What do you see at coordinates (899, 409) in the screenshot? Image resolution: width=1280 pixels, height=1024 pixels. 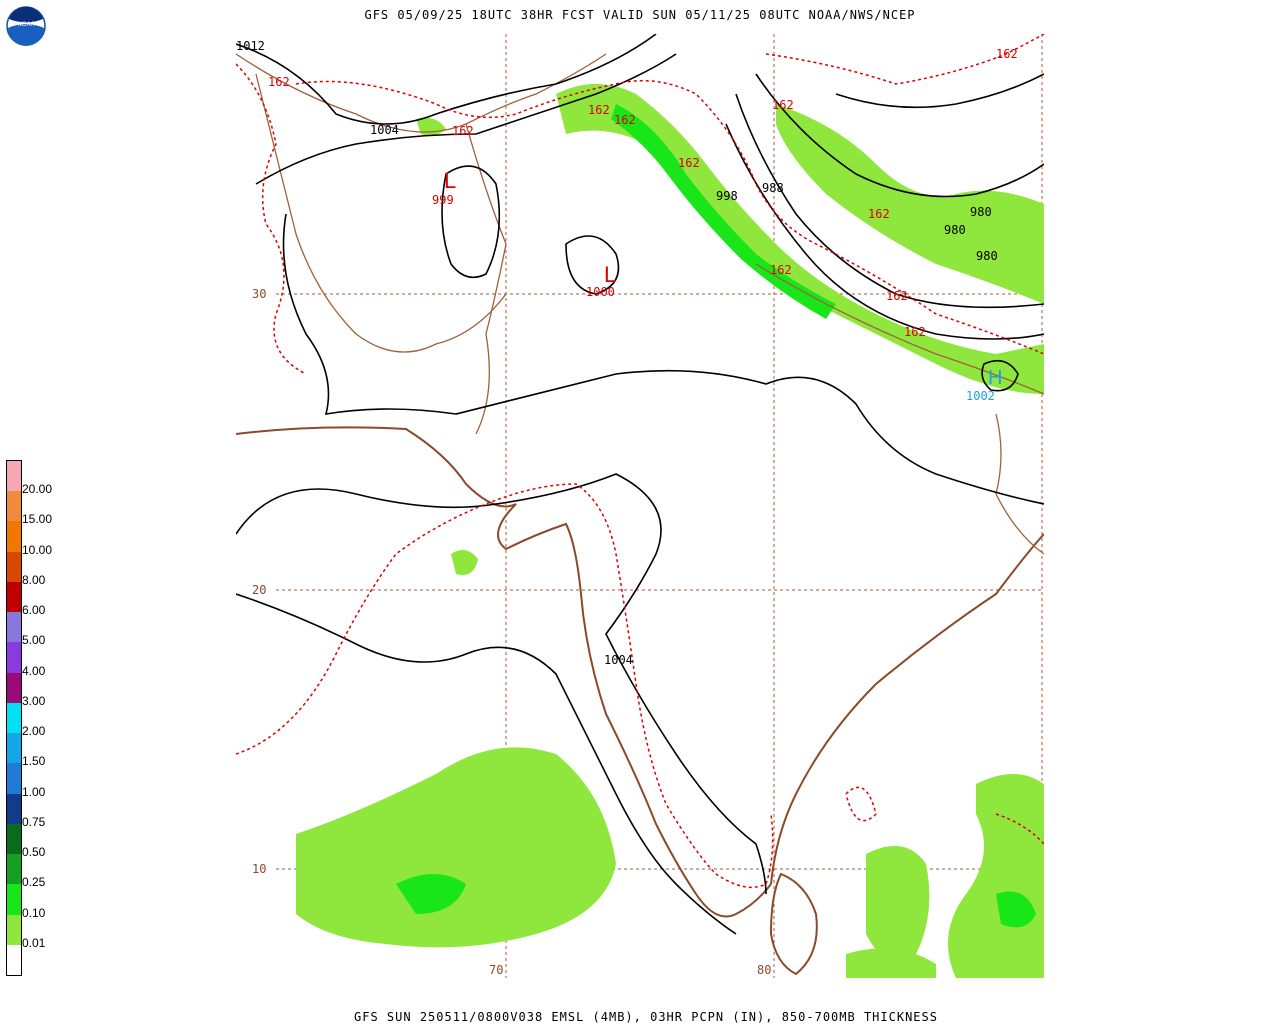 I see `border-nepal-bd` at bounding box center [899, 409].